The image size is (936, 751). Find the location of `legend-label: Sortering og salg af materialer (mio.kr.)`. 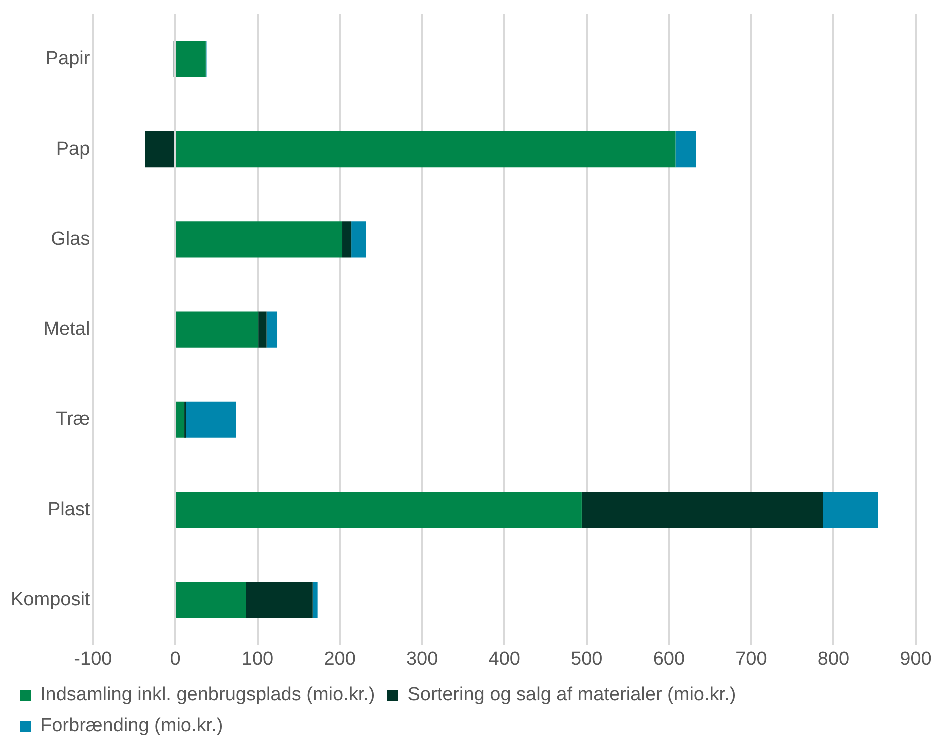

legend-label: Sortering og salg af materialer (mio.kr.) is located at coordinates (572, 695).